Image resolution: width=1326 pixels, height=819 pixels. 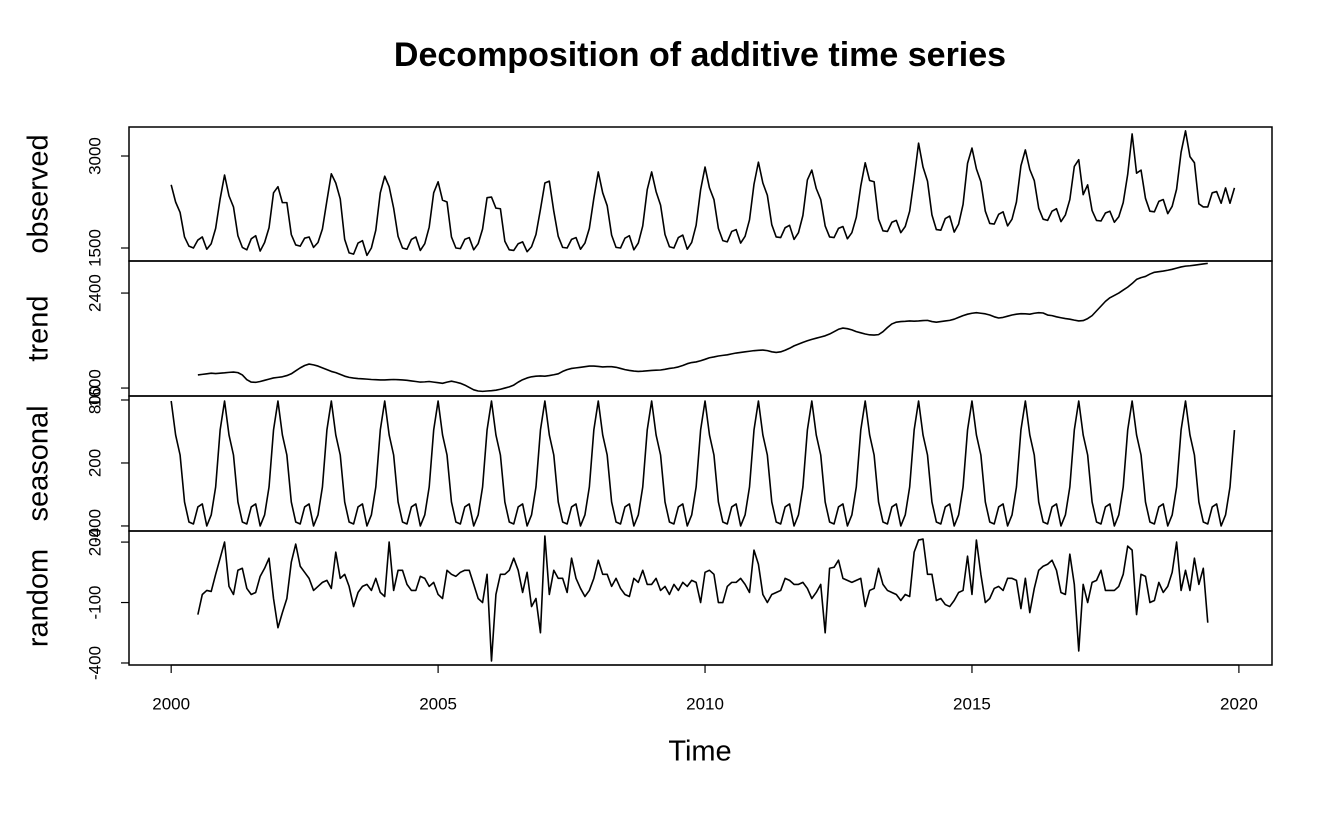 I want to click on x-axis-label: Time, so click(x=699, y=752).